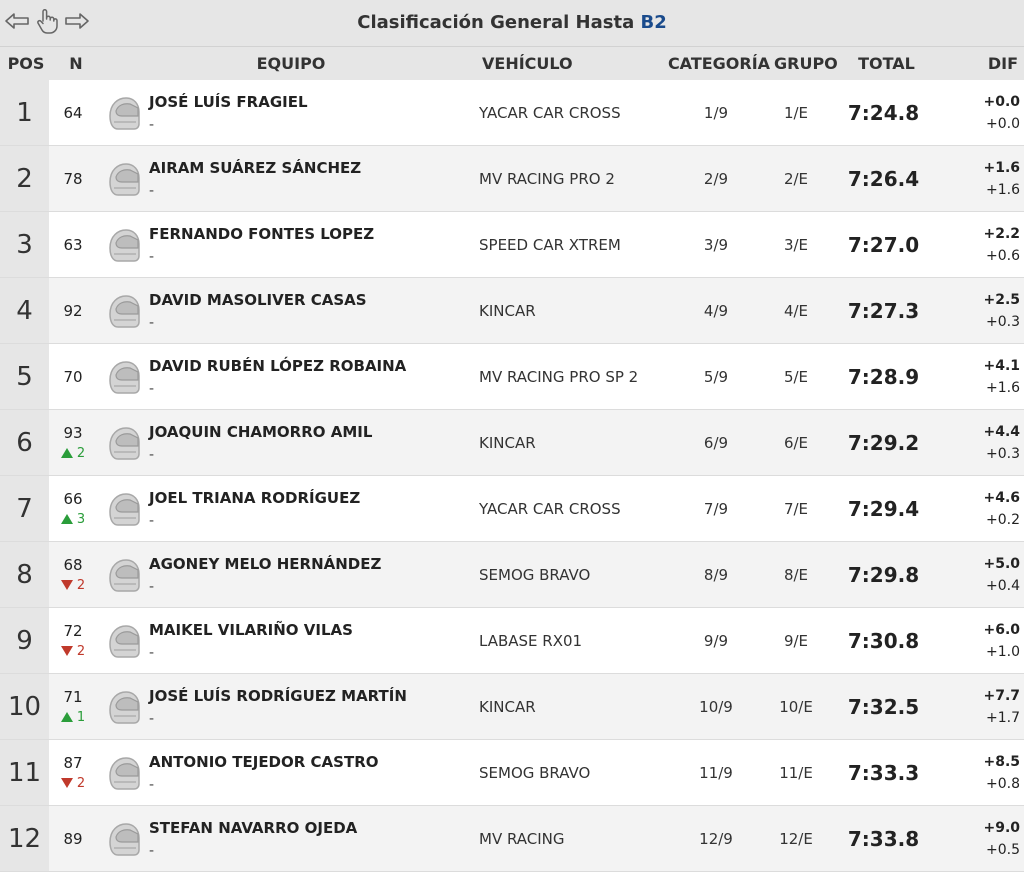  Describe the element at coordinates (512, 509) in the screenshot. I see `table-row: 7 66 3 JOEL TRIANA RODRÍGUEZ - YA` at that location.